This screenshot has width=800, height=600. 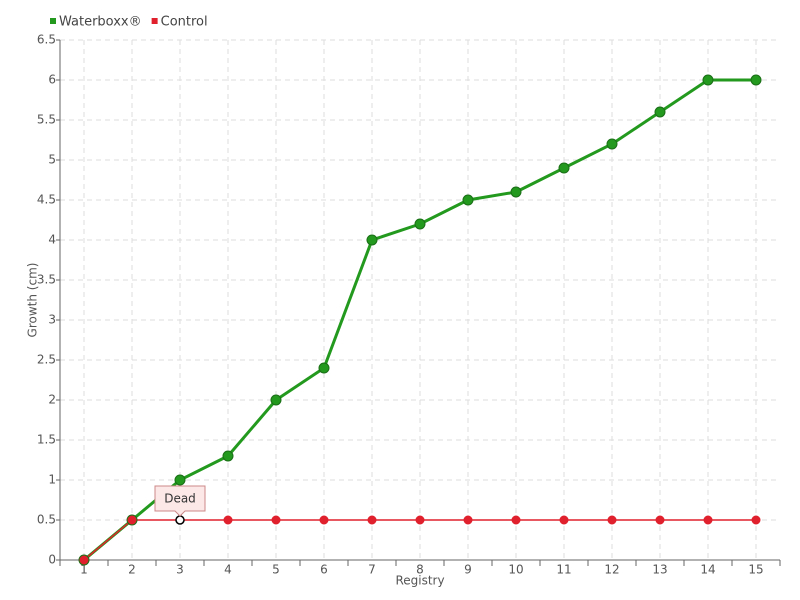 I want to click on x-tick-label: 11, so click(x=563, y=570).